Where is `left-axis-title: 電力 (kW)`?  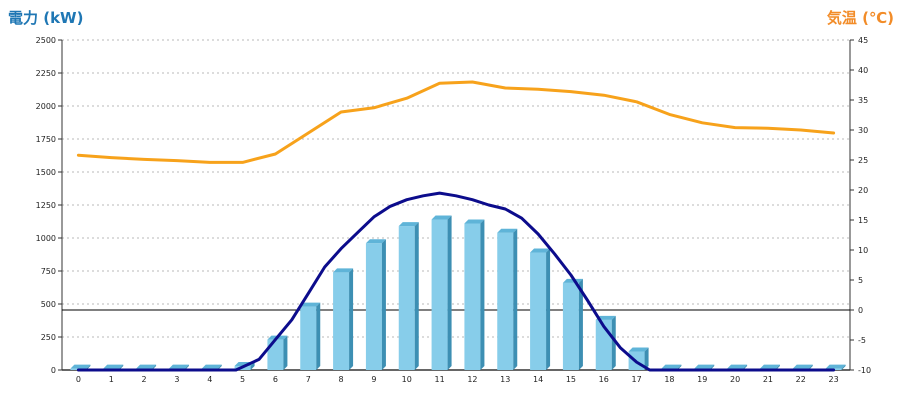 left-axis-title: 電力 (kW) is located at coordinates (46, 18).